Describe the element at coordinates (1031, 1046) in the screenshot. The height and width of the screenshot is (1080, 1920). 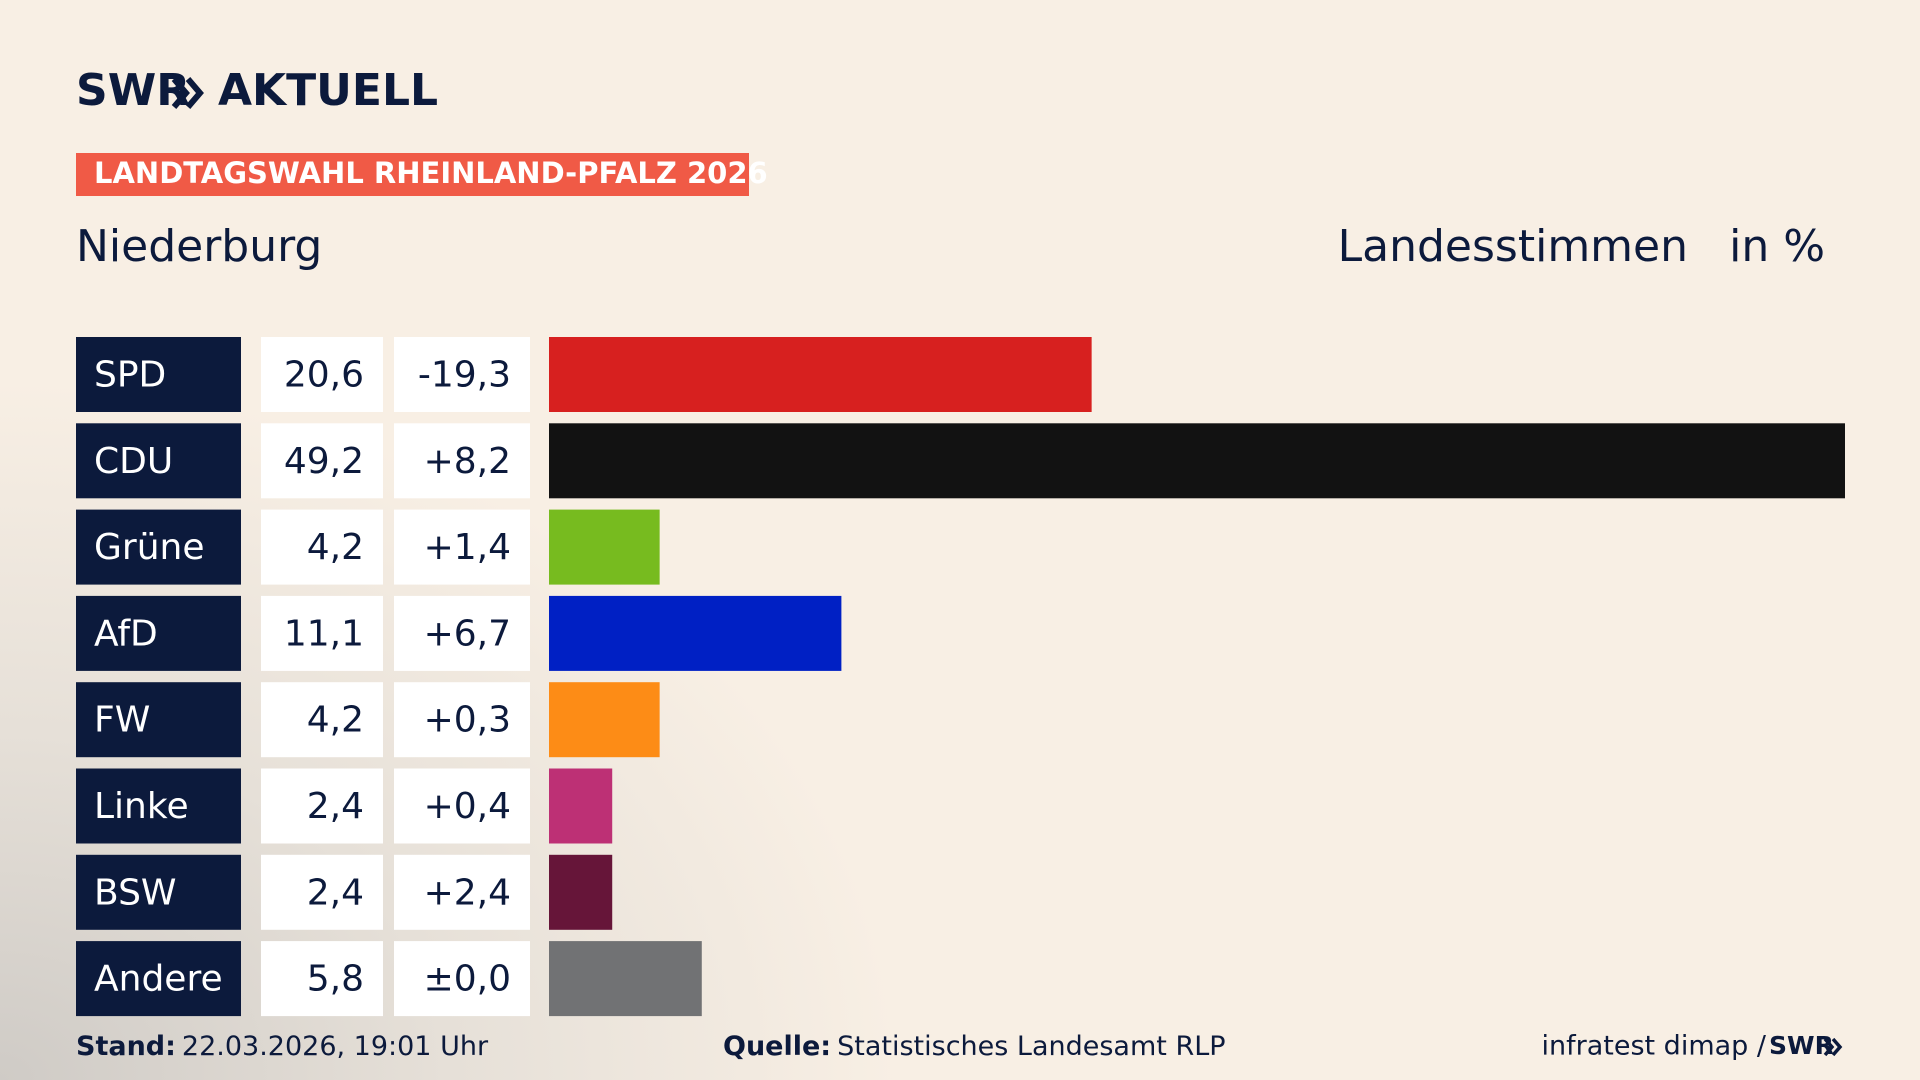
I see `source: Statistisches Landesamt RLP` at that location.